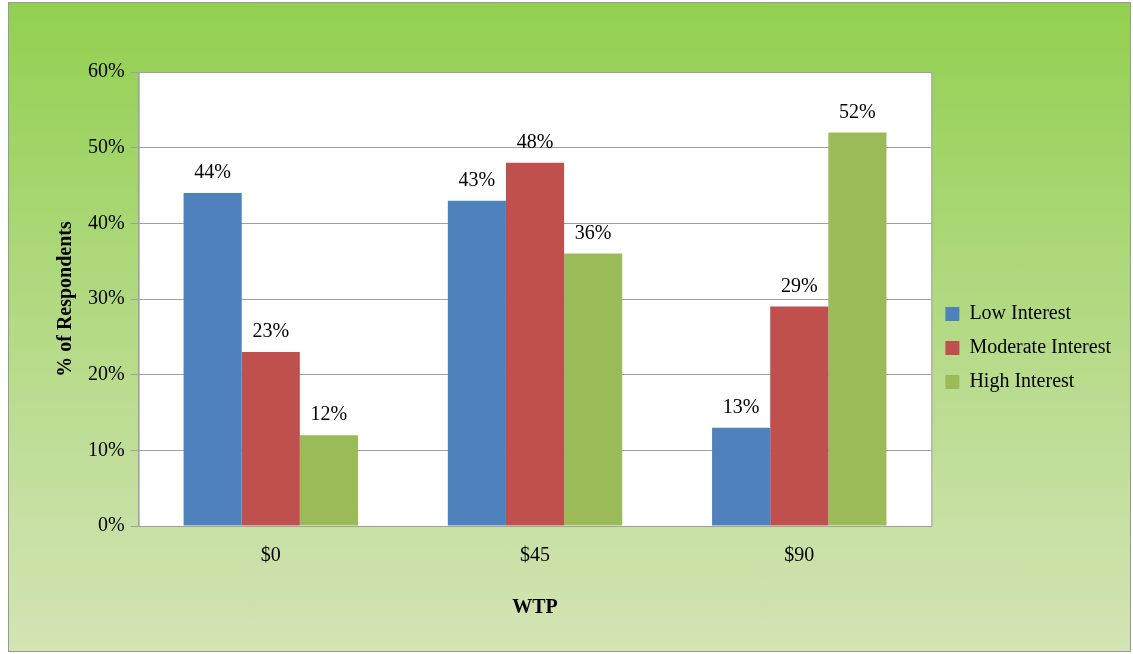  Describe the element at coordinates (106, 70) in the screenshot. I see `y-tick-label: 60%` at that location.